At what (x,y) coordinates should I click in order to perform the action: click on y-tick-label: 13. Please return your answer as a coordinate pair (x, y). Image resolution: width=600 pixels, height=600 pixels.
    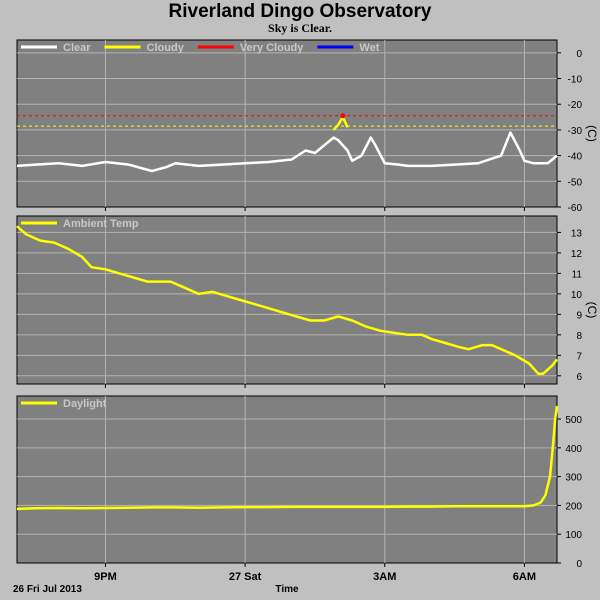
    Looking at the image, I should click on (577, 233).